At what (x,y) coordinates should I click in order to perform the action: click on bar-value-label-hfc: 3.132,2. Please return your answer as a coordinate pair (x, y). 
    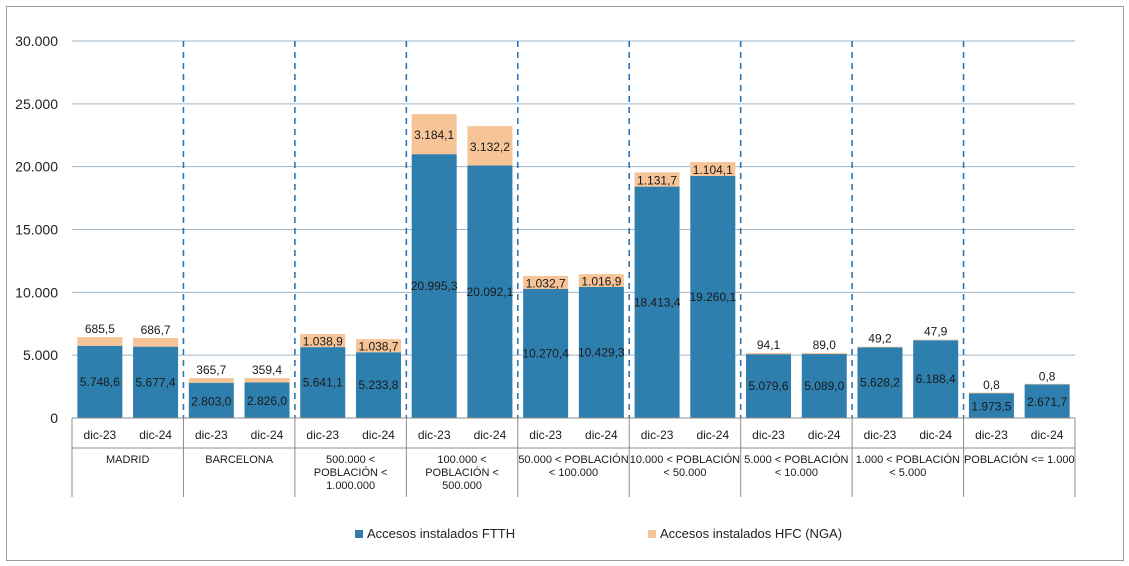
    Looking at the image, I should click on (490, 147).